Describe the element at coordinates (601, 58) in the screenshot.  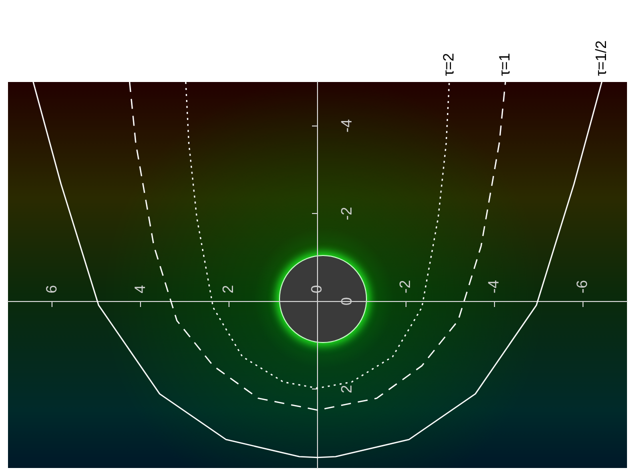
I see `text: τ=1/2` at that location.